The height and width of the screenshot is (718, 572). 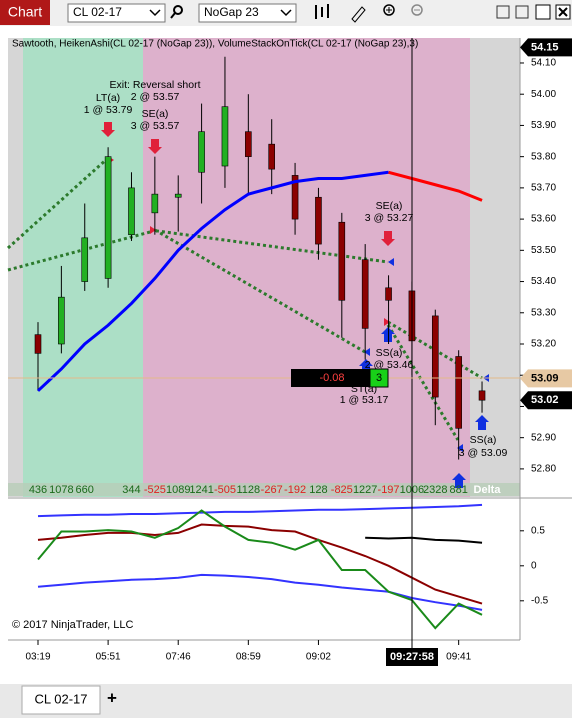 I want to click on annotation: 3 @ 53.27, so click(x=389, y=218).